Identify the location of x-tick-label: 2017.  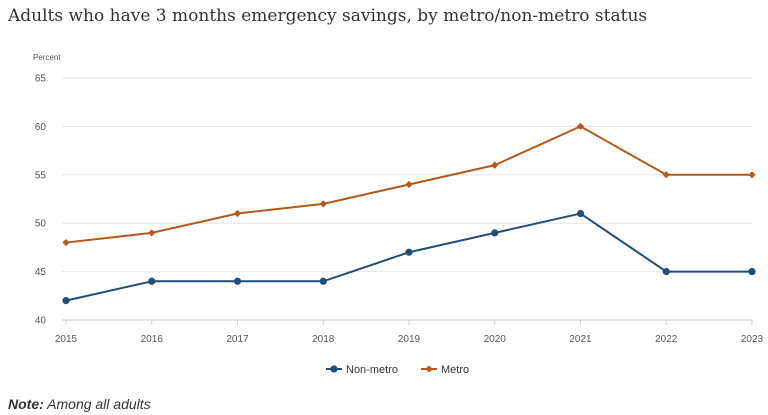
(237, 339).